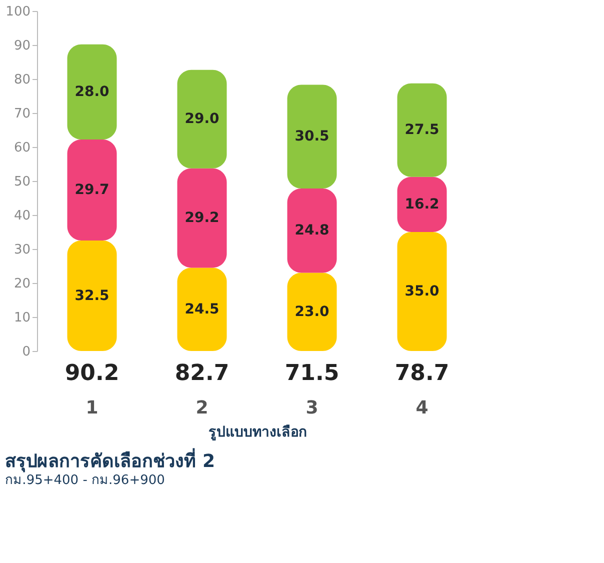 The image size is (604, 563). What do you see at coordinates (22, 80) in the screenshot?
I see `y-tick-label: 80` at bounding box center [22, 80].